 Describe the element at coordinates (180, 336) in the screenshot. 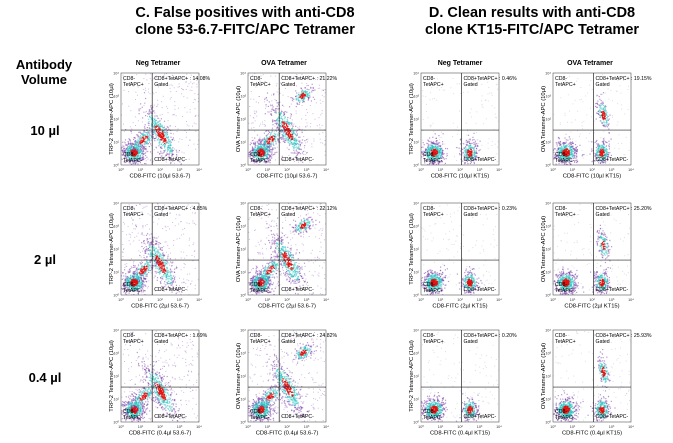

I see `quadrant-ur-label: CD8+TetAPC+ : 1.69%` at that location.